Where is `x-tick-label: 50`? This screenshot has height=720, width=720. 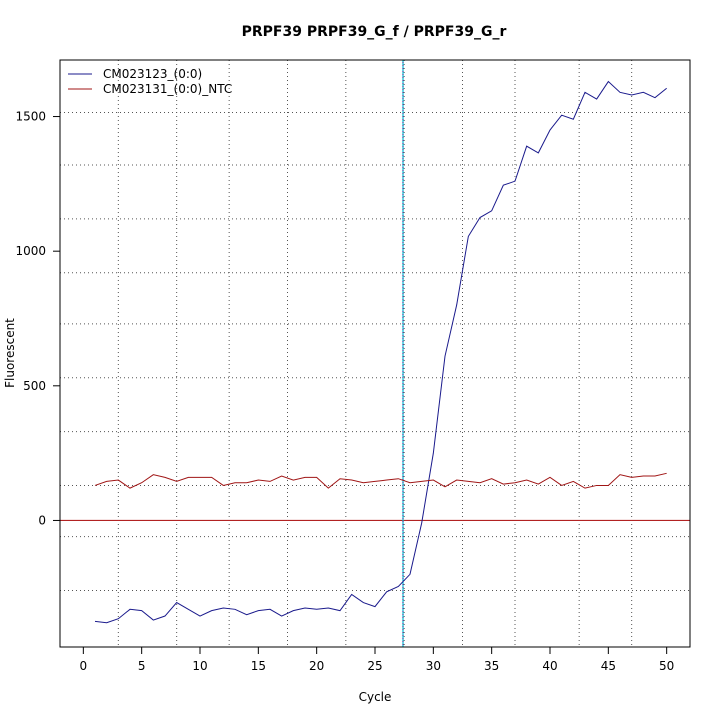
x-tick-label: 50 is located at coordinates (666, 666).